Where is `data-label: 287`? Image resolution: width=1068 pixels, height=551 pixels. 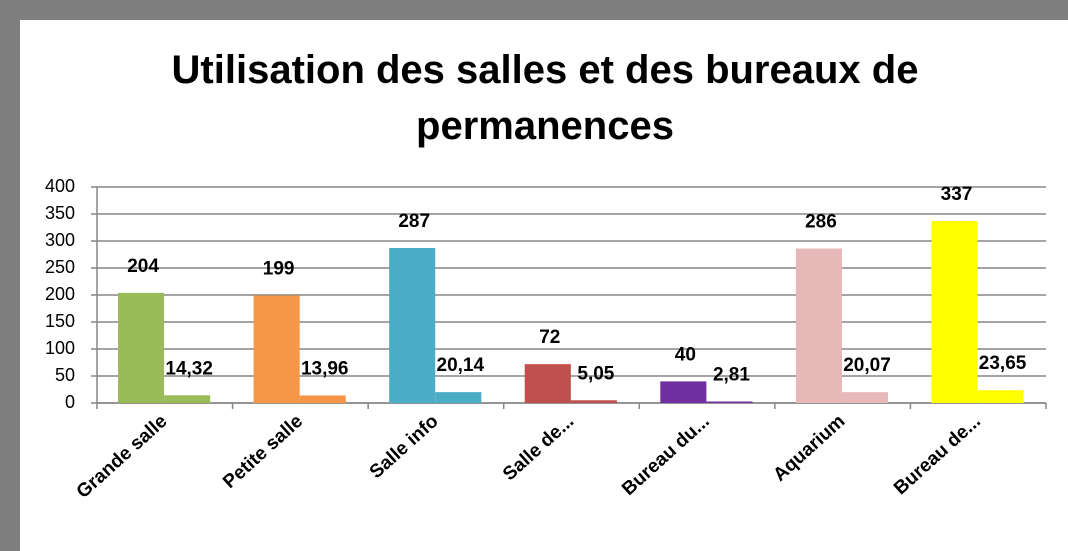
data-label: 287 is located at coordinates (414, 221).